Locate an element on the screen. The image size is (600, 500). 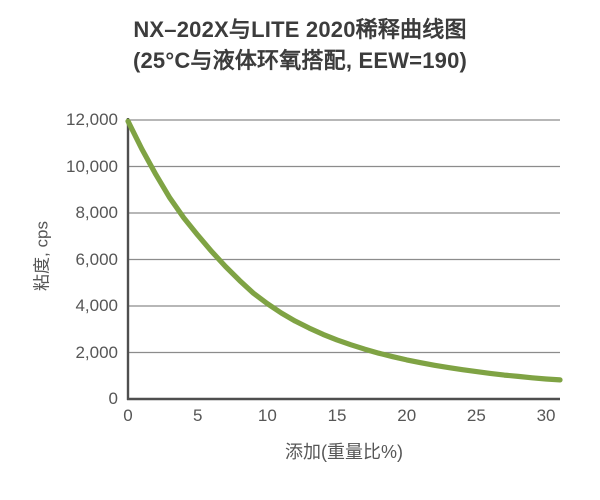
chart-title-line1: NX–202X与LITE 2020稀释曲线图 is located at coordinates (300, 29).